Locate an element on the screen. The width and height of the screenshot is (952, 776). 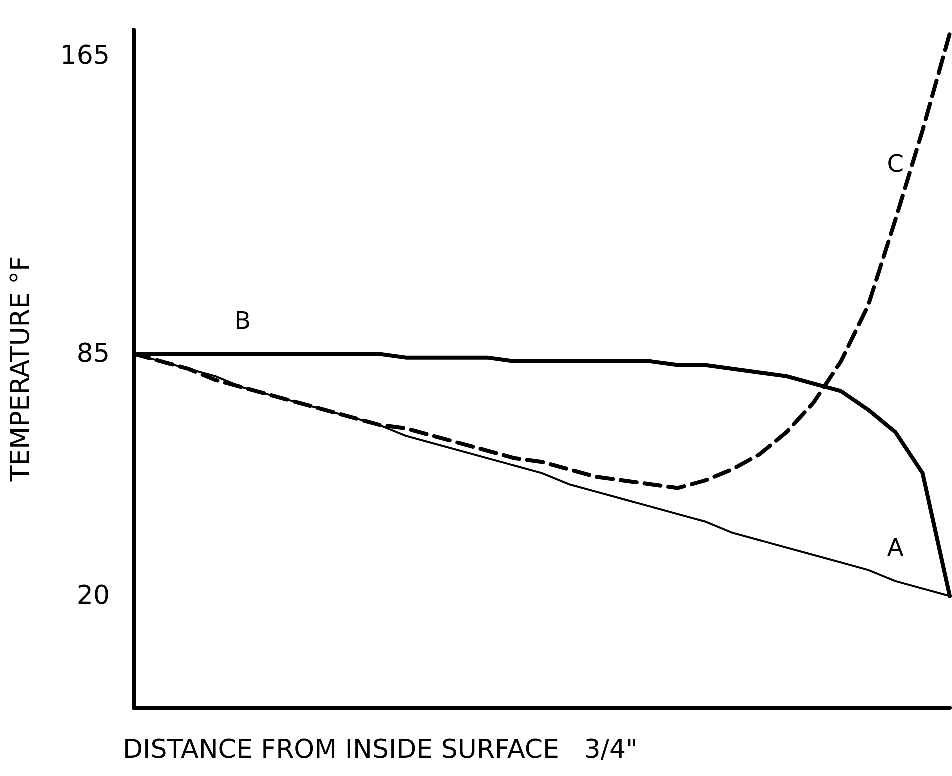
x-axis-title: DISTANCE FROM INSIDE SURFACE 3/4" is located at coordinates (380, 750).